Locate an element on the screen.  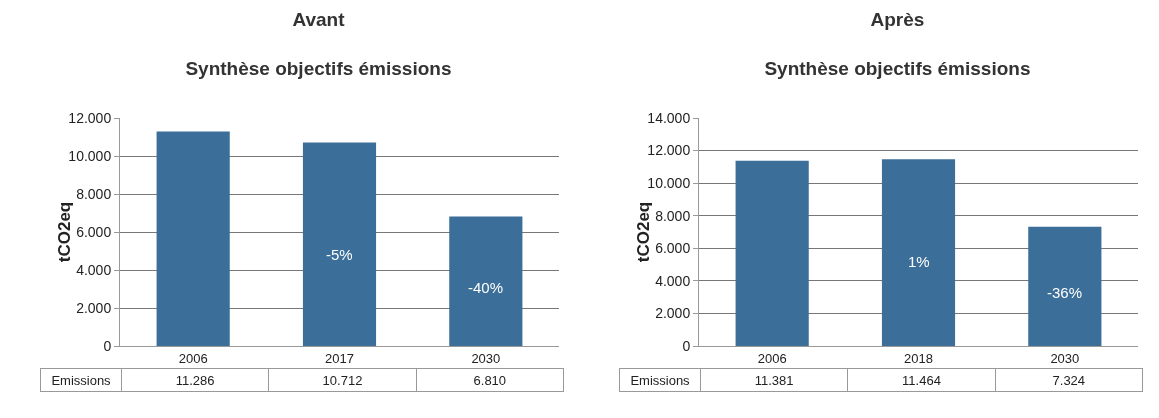
data-label: 11.381 is located at coordinates (774, 380).